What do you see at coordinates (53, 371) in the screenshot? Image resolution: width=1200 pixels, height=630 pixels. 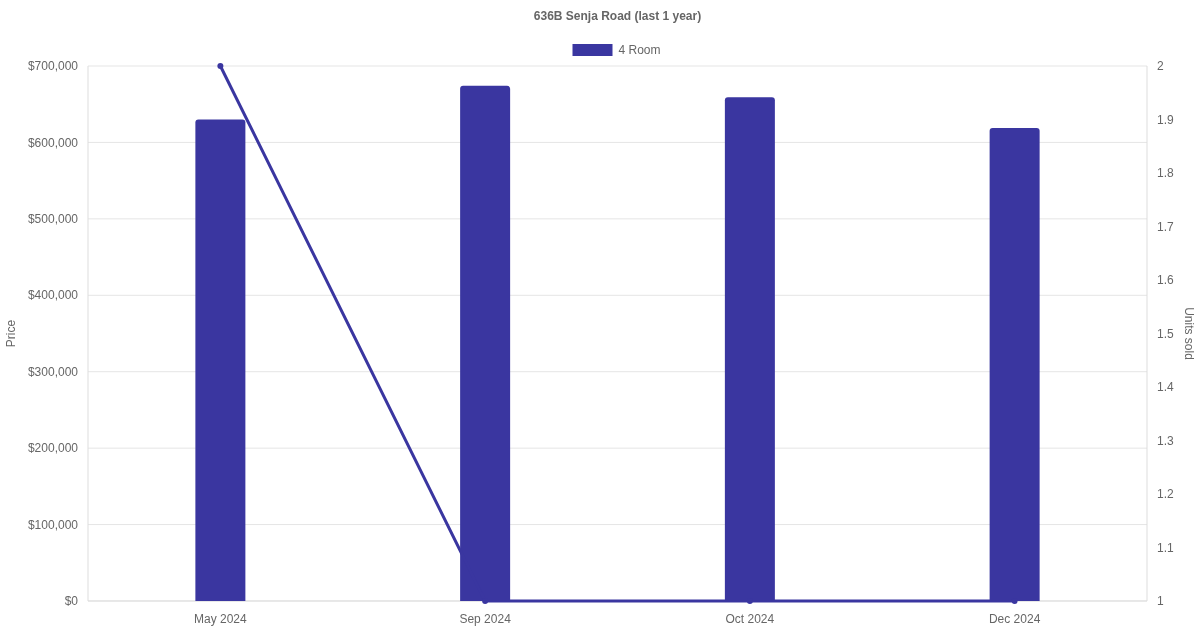 I see `y-tick-label: $300,000` at bounding box center [53, 371].